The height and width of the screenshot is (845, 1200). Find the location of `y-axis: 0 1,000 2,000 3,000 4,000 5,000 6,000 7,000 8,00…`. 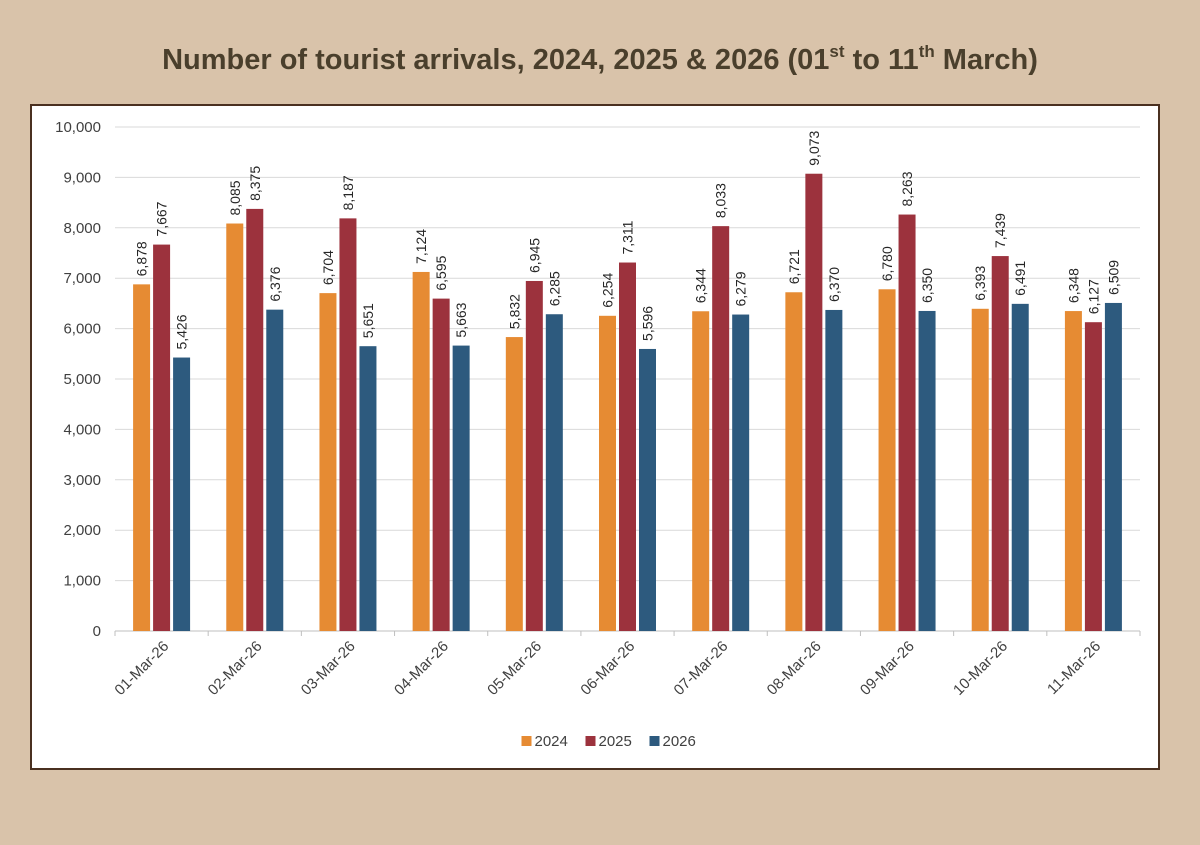

y-axis: 0 1,000 2,000 3,000 4,000 5,000 6,000 7,000 8,00… is located at coordinates (78, 379).